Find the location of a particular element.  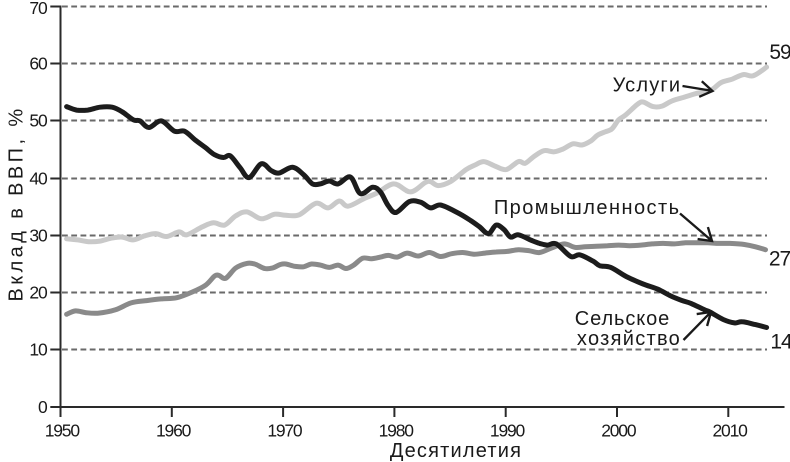

svg-text: 27 is located at coordinates (779, 259).